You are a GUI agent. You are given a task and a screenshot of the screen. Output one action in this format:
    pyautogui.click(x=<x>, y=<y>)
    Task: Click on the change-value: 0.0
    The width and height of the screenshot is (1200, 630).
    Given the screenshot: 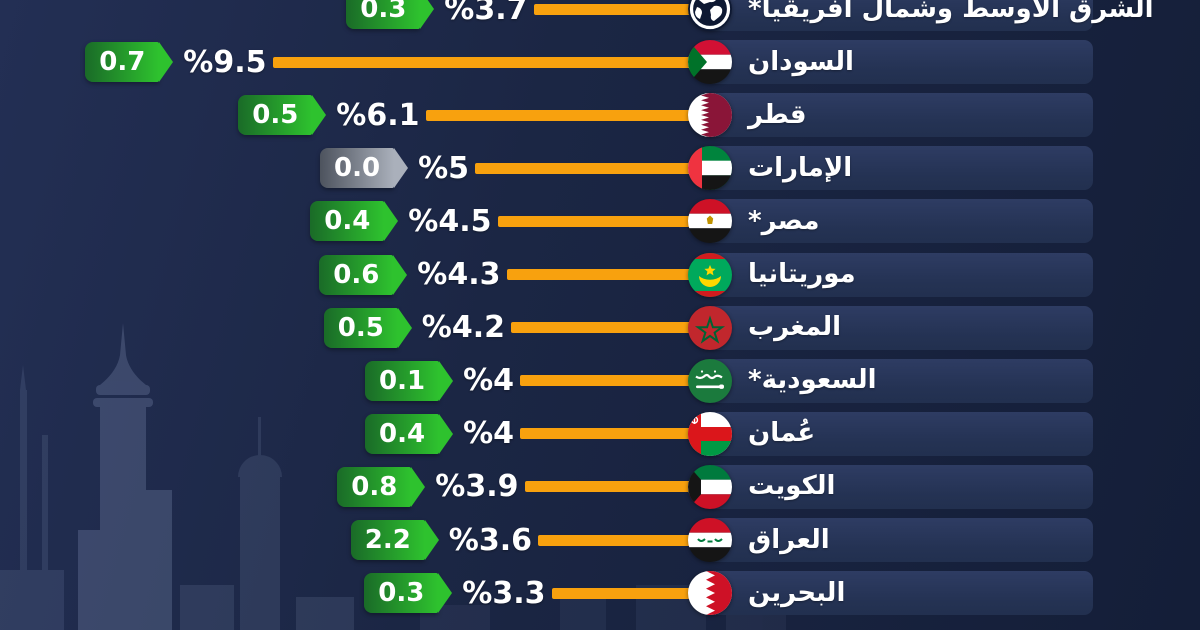 What is the action you would take?
    pyautogui.click(x=357, y=168)
    